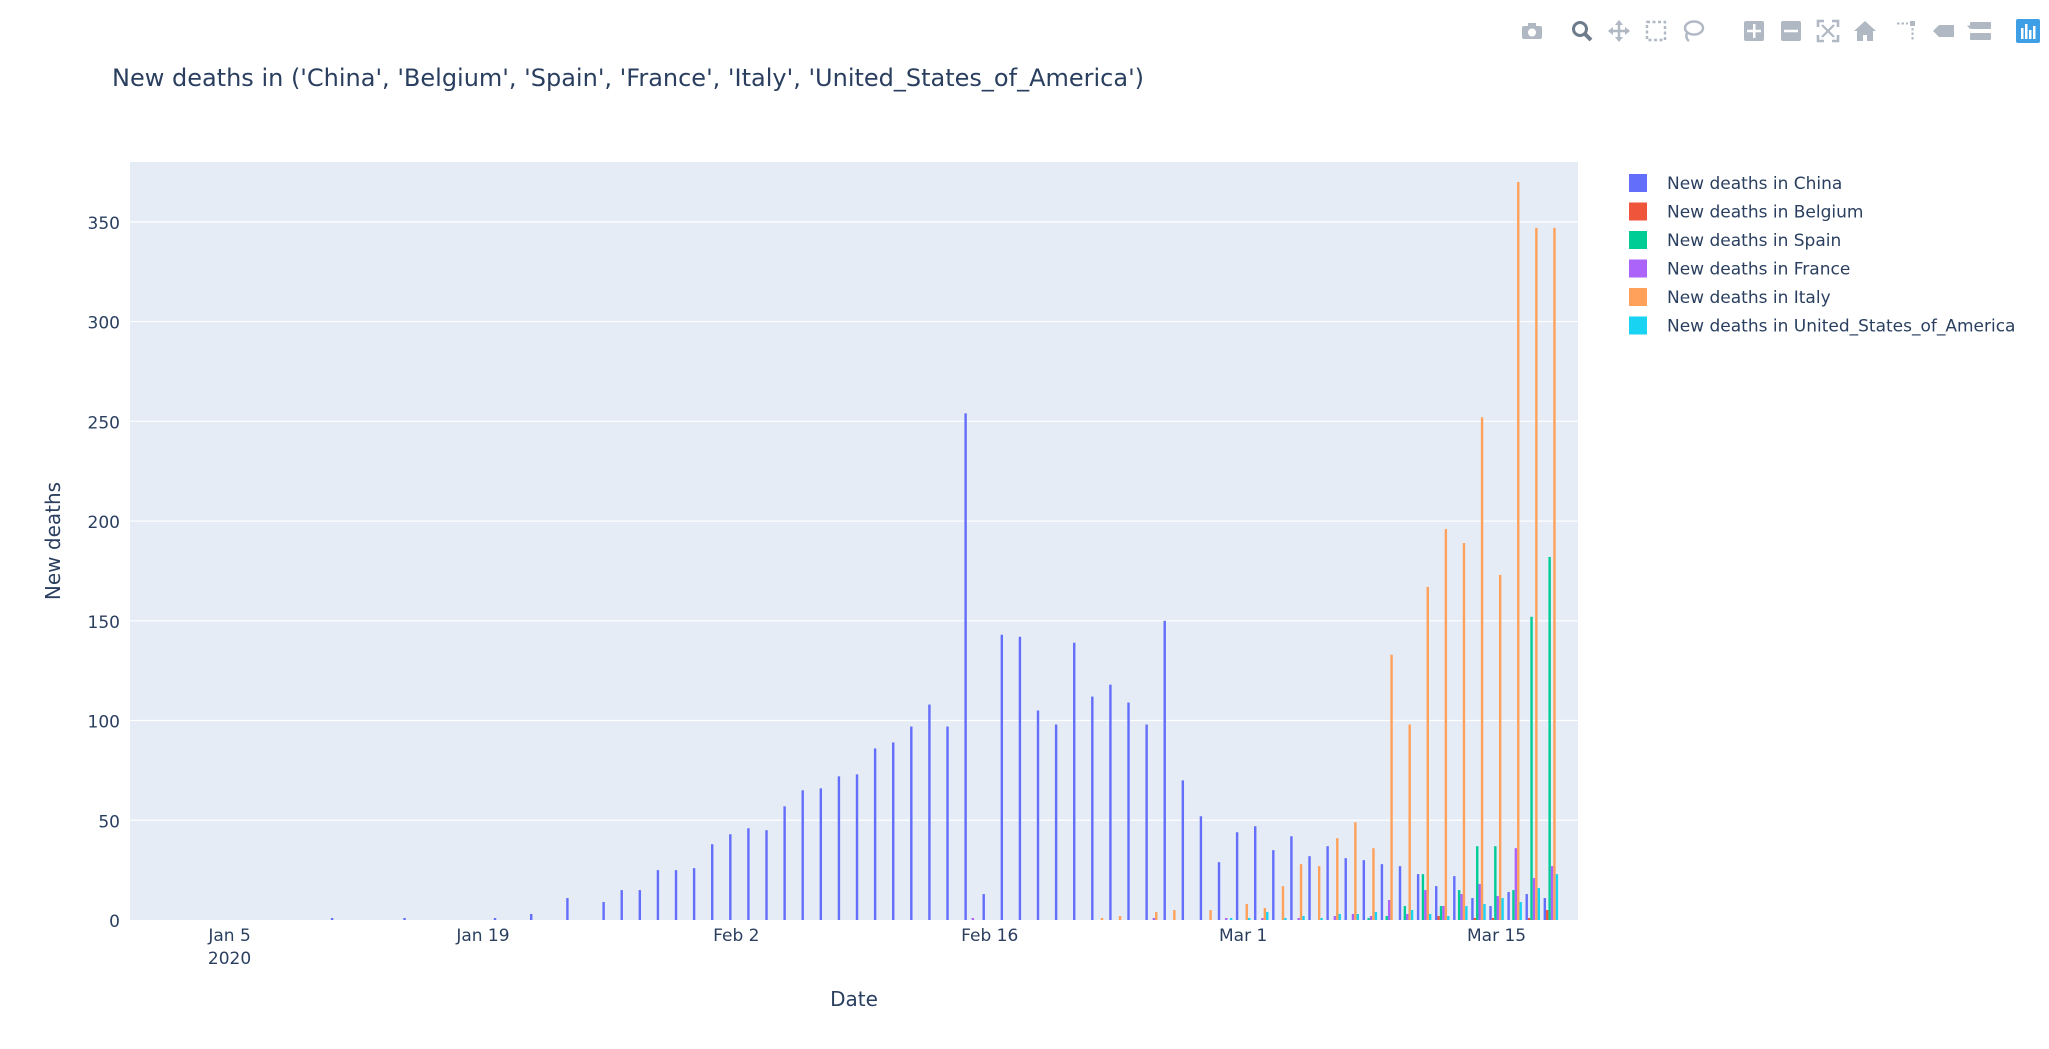 This screenshot has height=1049, width=2049. I want to click on legend-item: New deaths in United_States_of_America, so click(1822, 326).